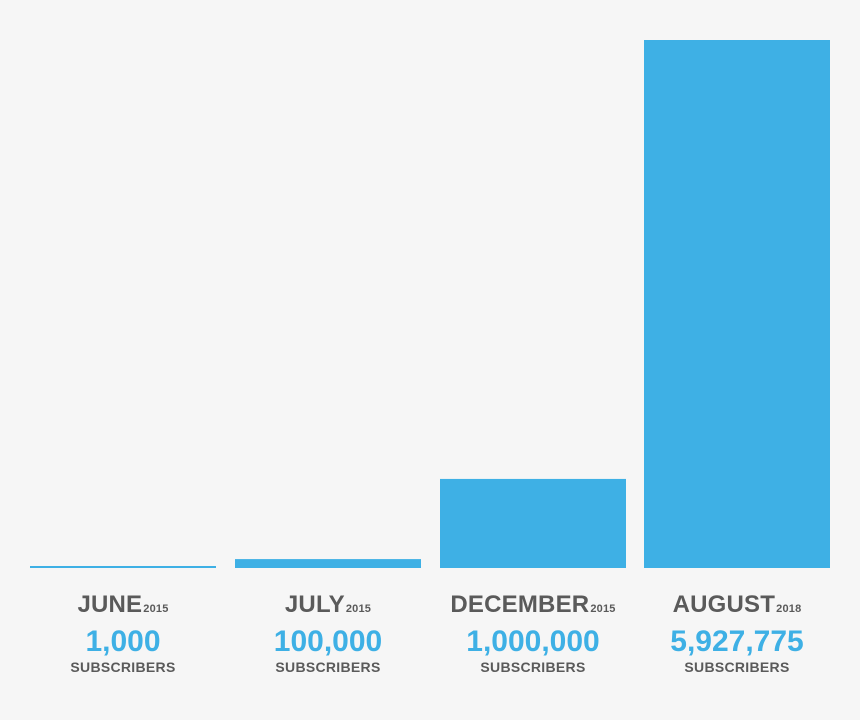  I want to click on bar-december, so click(533, 523).